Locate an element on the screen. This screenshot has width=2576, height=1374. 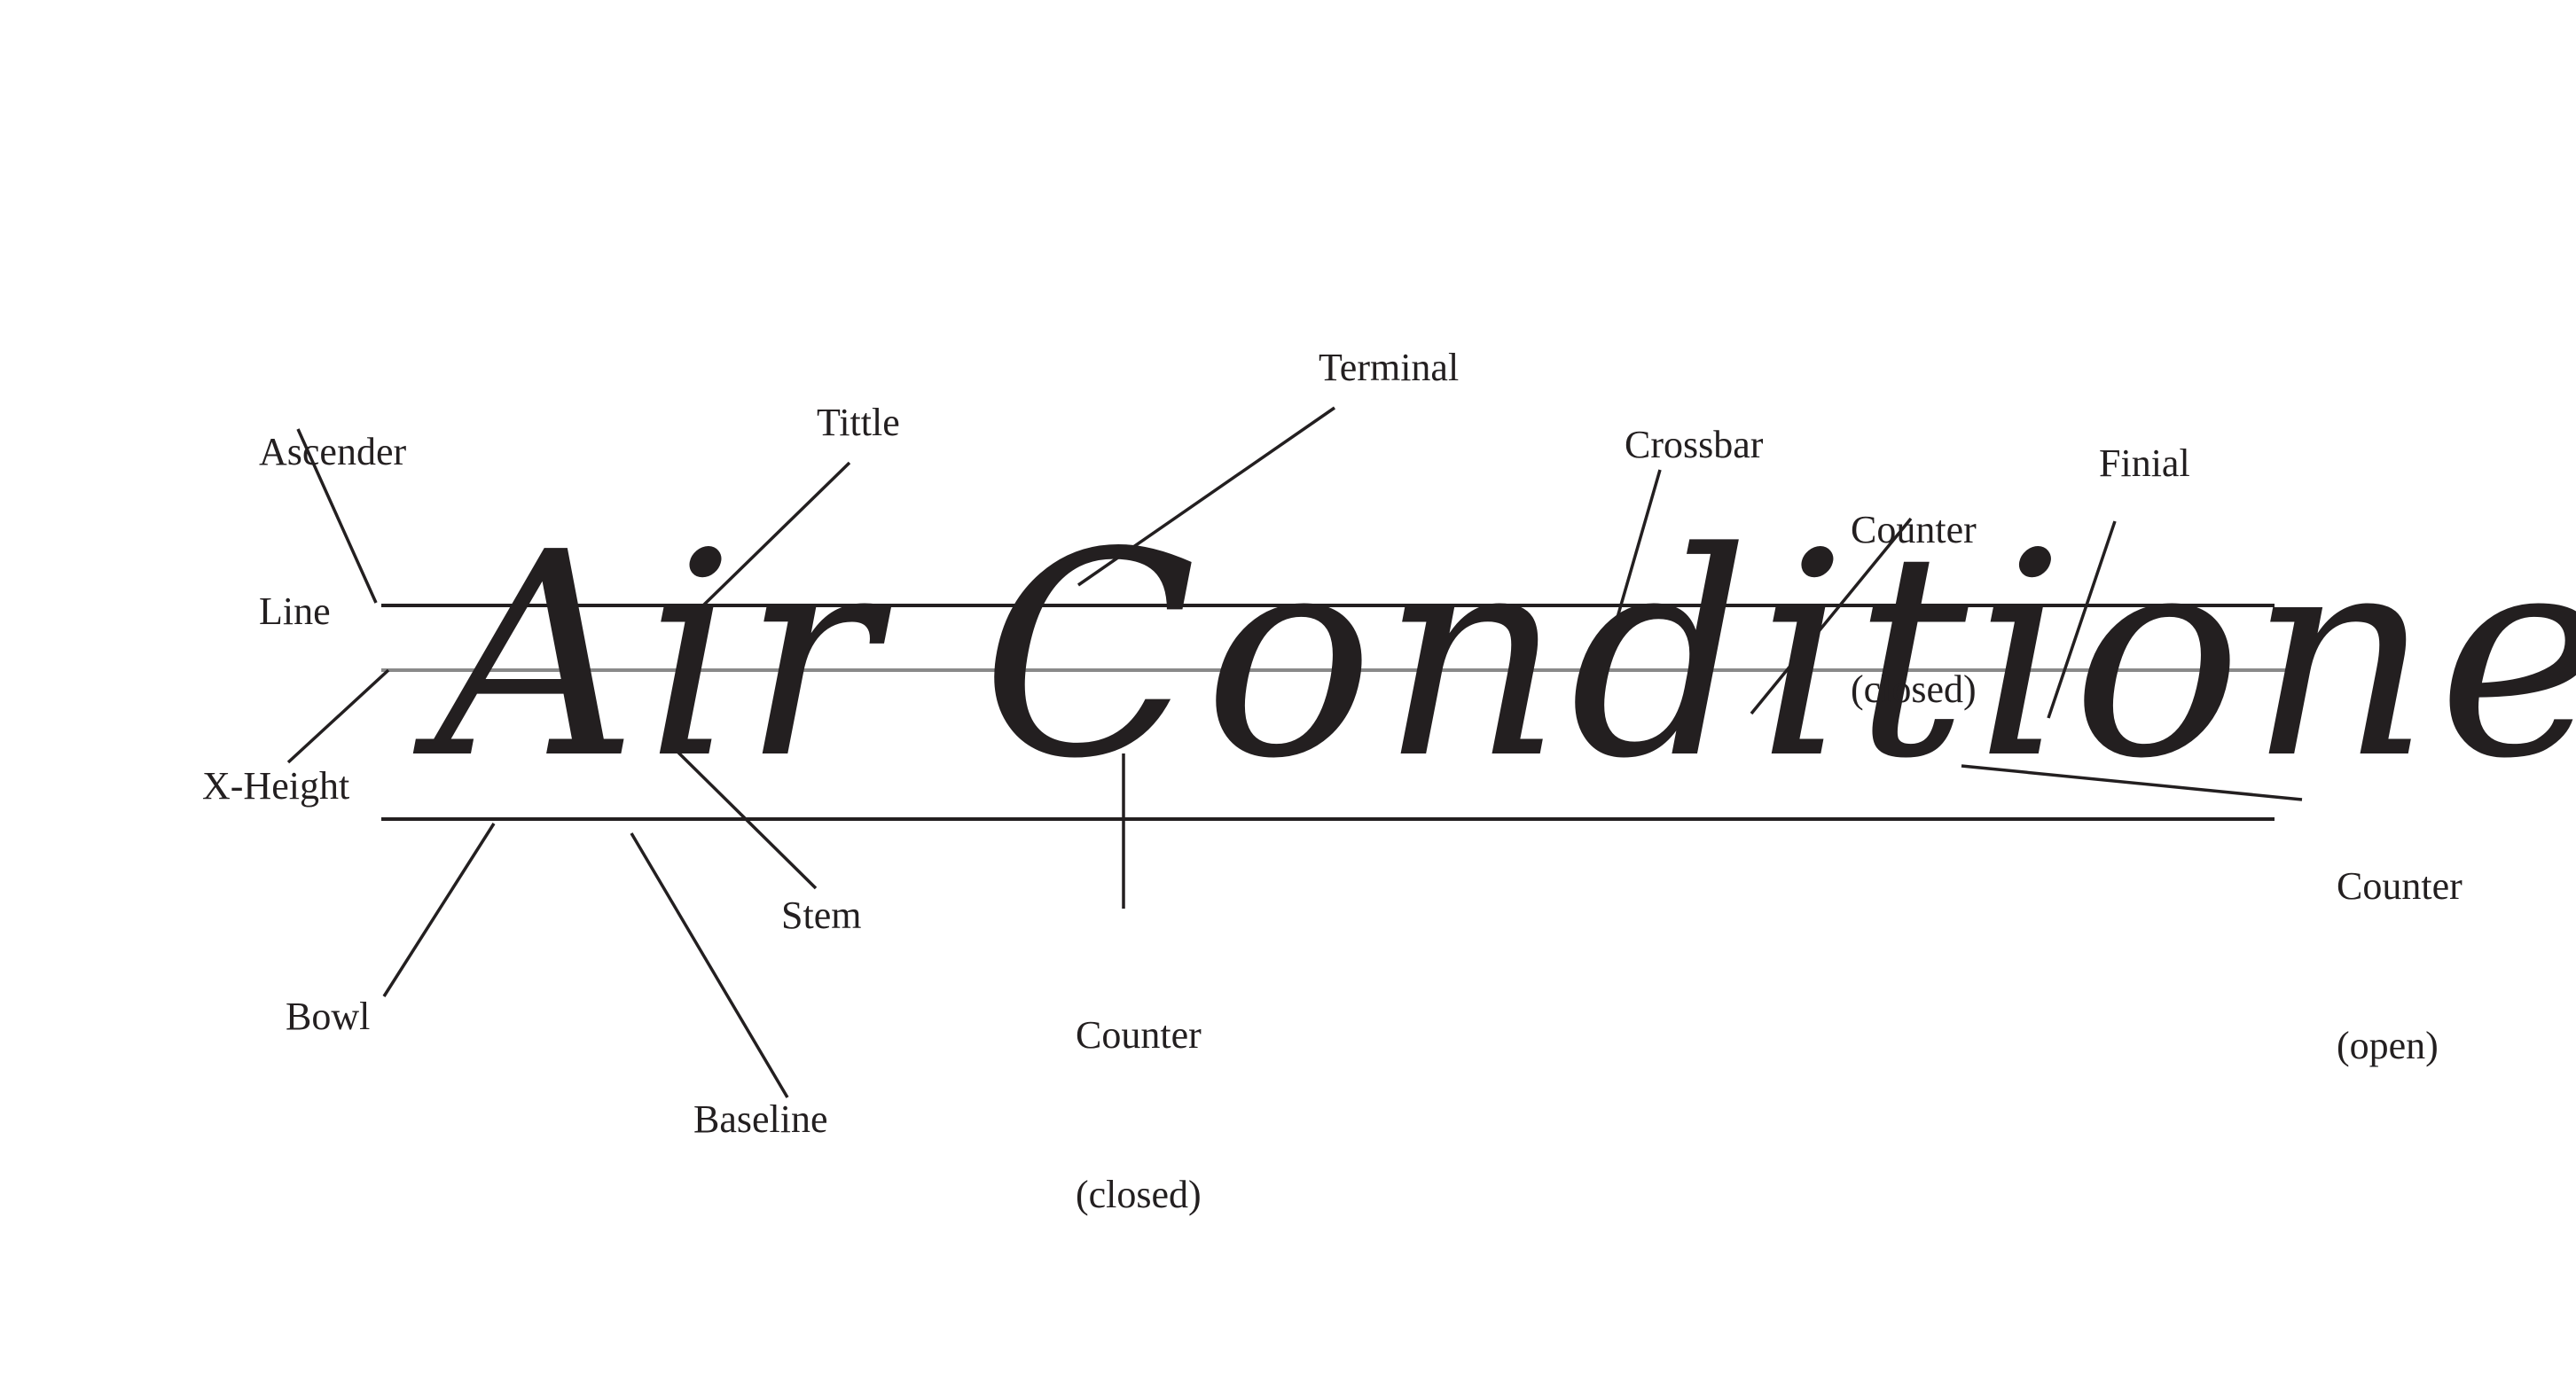
label-counter-closed-bottom: Counter (closed) is located at coordinates (1139, 1114).